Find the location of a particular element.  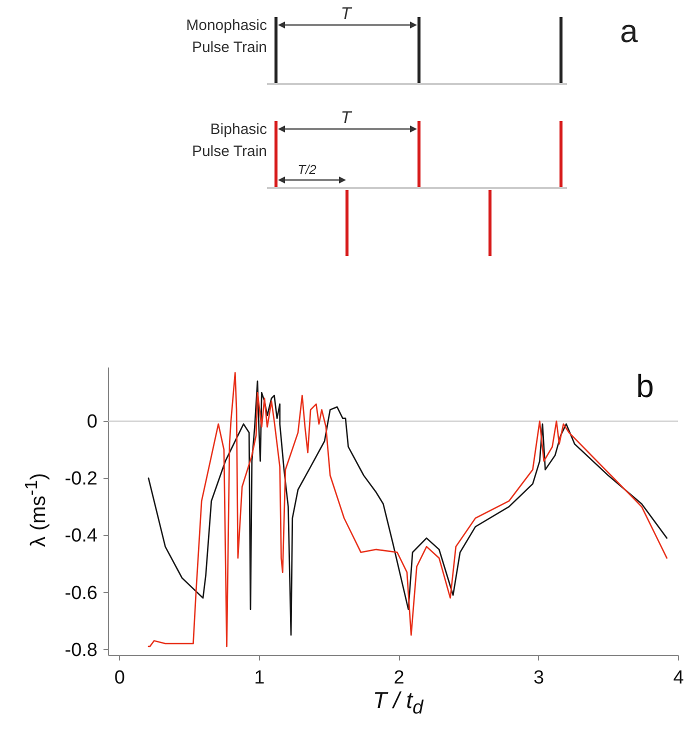

y-tick-label: 0 is located at coordinates (92, 422).